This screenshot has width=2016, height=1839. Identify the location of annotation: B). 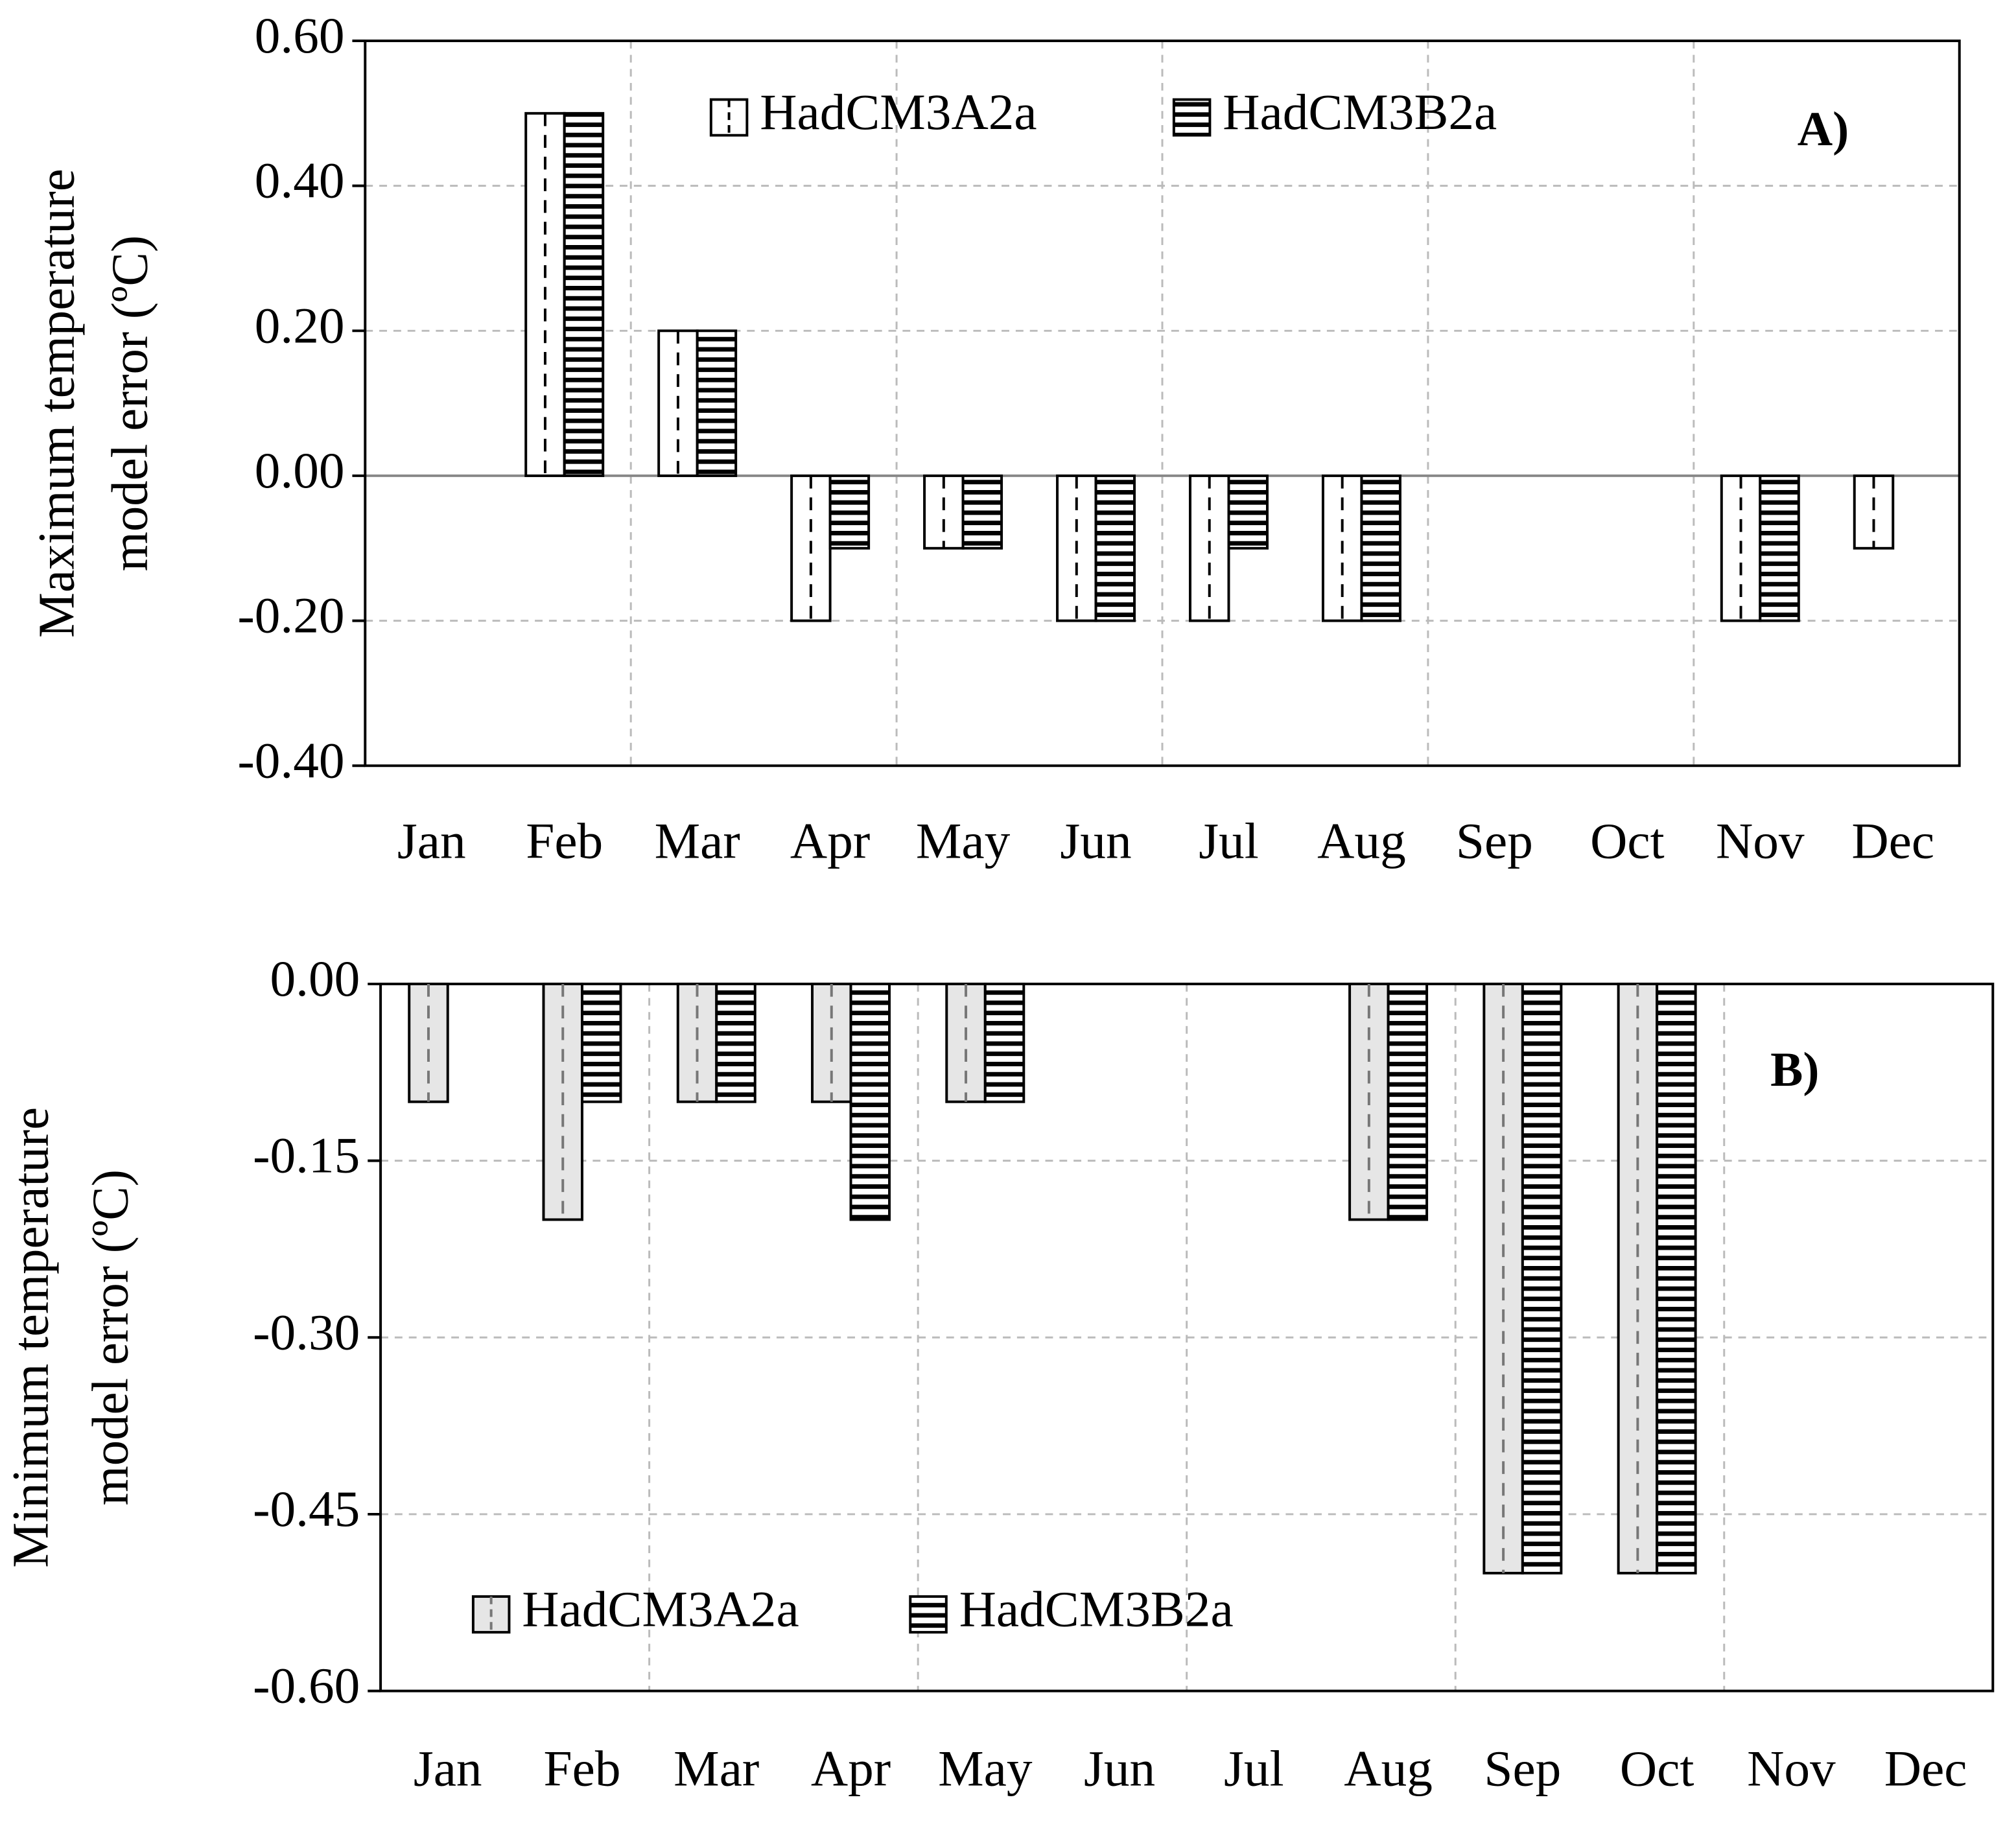
(1795, 1070).